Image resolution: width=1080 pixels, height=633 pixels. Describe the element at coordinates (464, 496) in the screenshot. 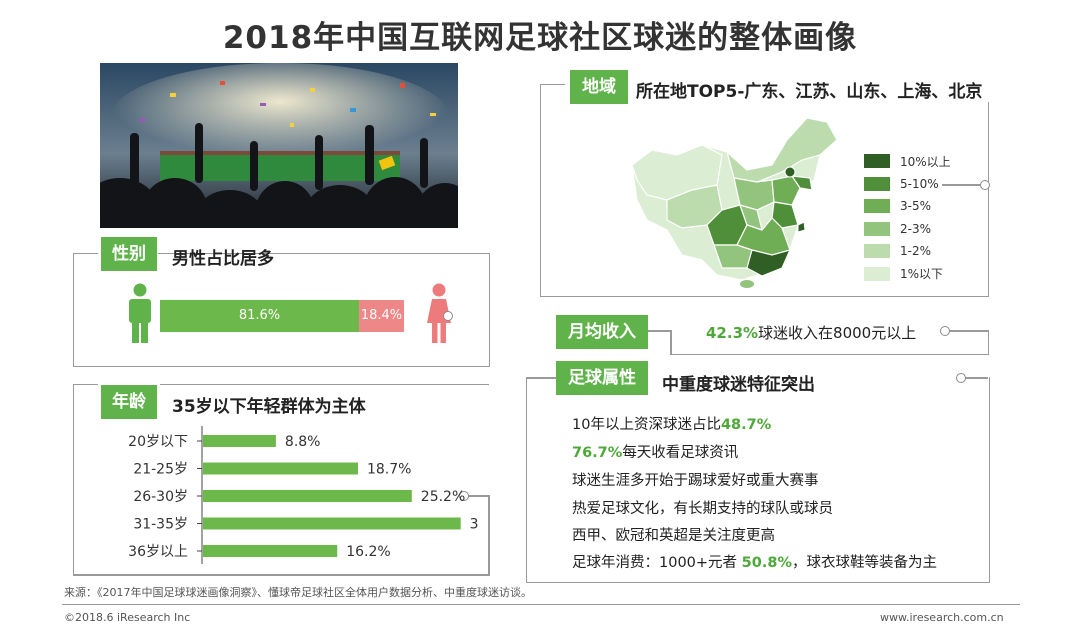

I see `age-connector-dot` at that location.